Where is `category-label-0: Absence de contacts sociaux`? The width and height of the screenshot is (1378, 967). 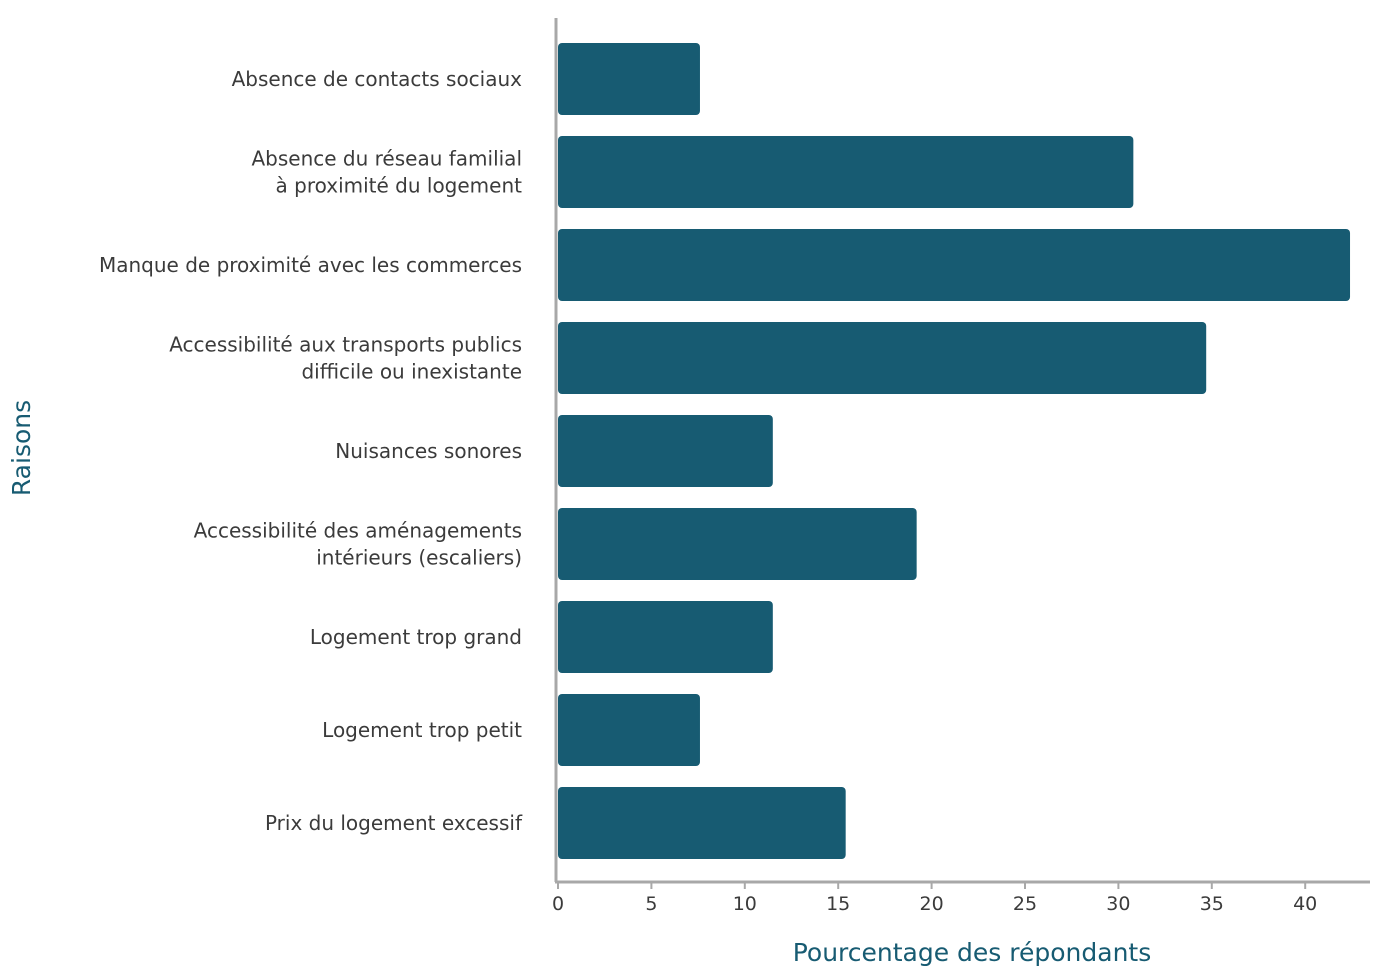 category-label-0: Absence de contacts sociaux is located at coordinates (377, 79).